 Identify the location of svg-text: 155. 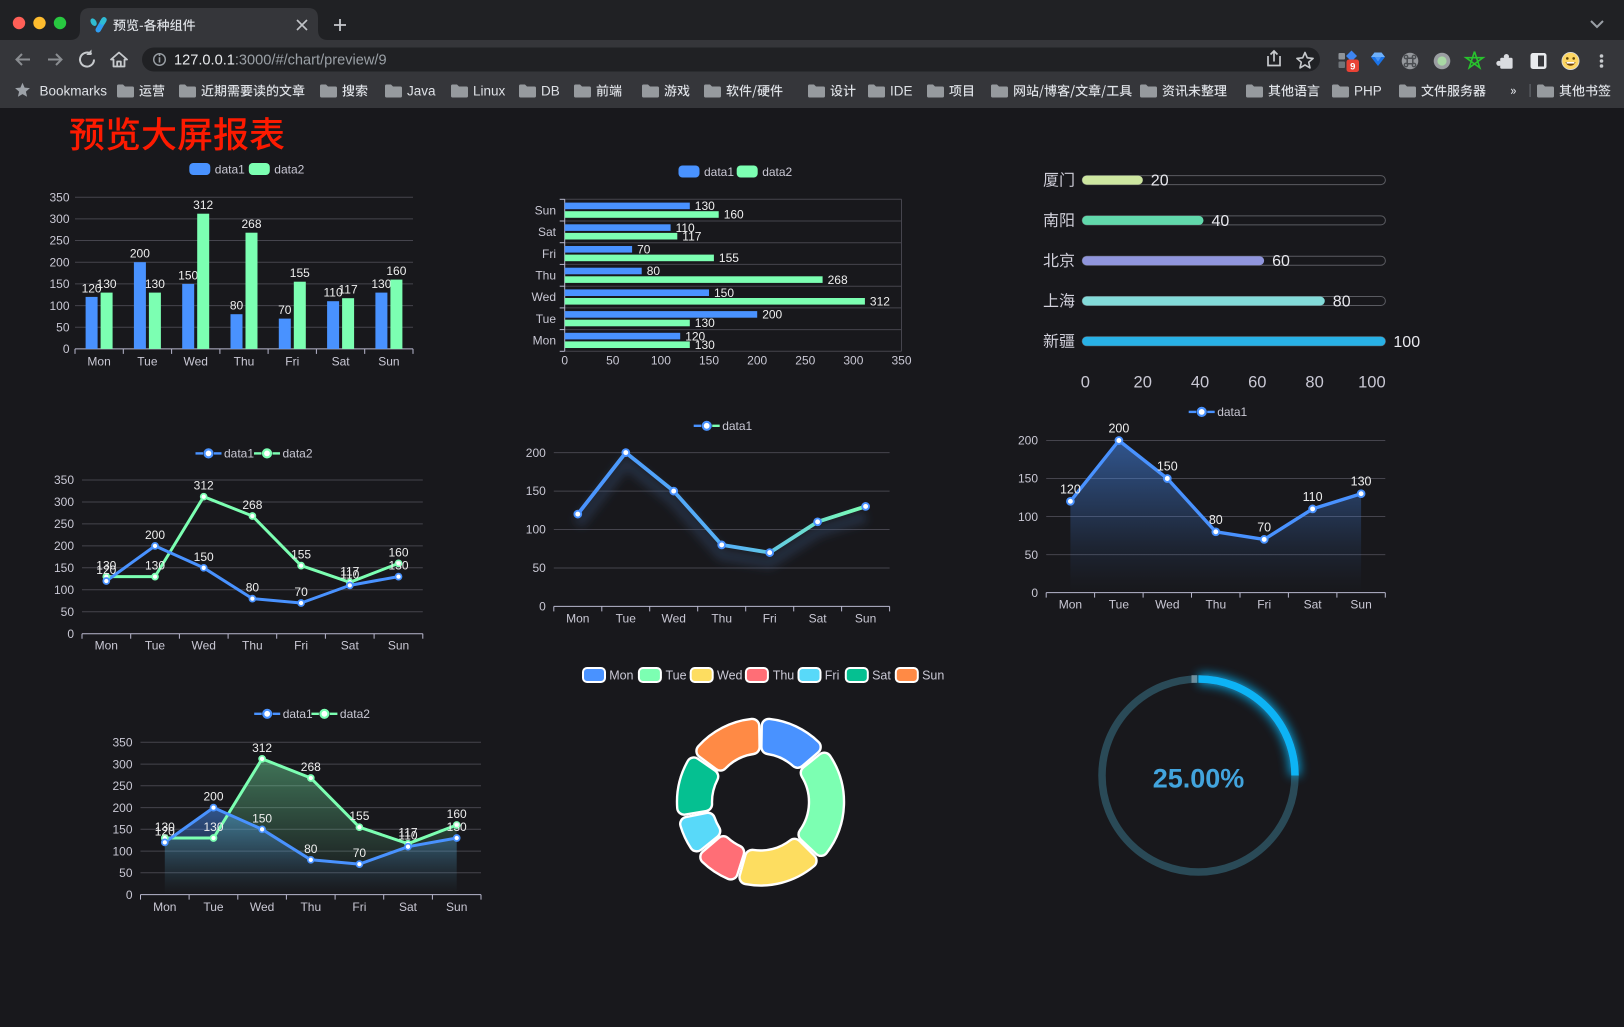
(300, 273).